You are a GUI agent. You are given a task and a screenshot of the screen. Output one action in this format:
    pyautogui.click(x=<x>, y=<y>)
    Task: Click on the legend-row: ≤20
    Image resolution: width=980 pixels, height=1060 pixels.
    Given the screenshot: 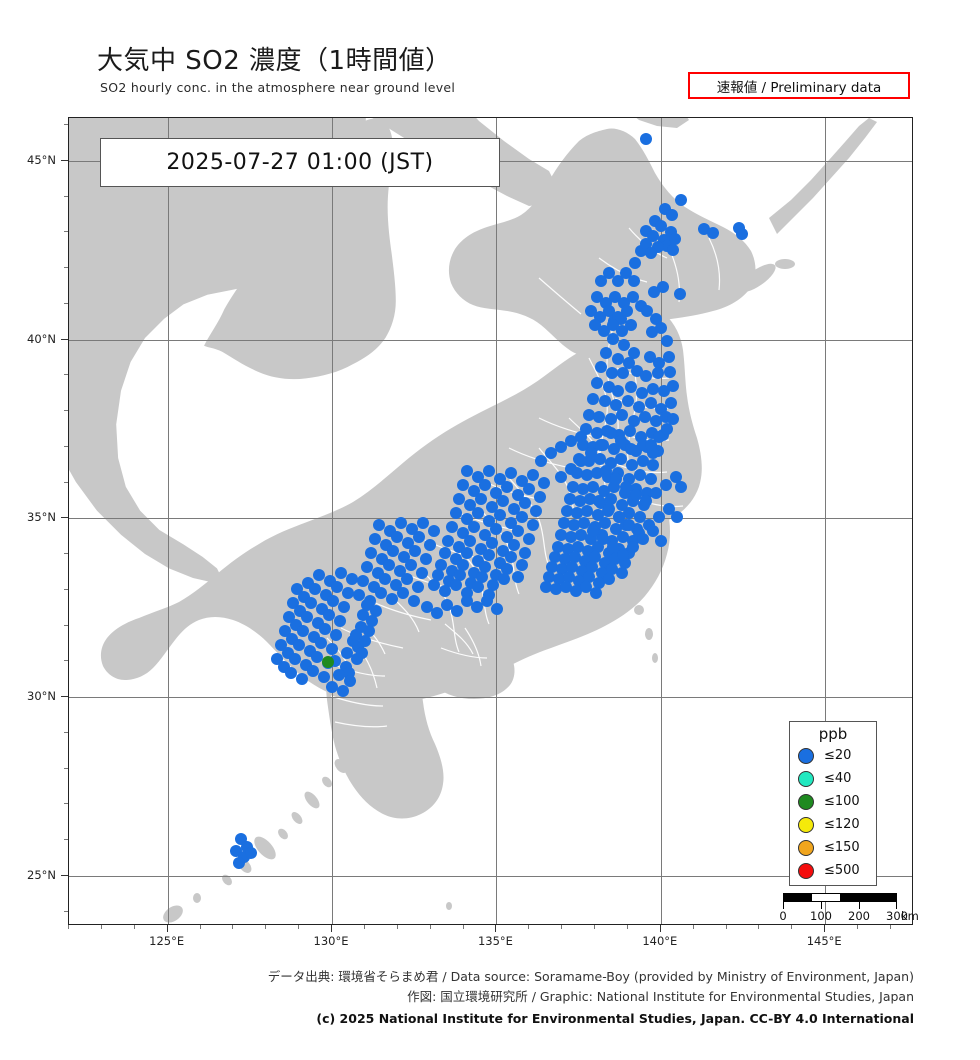 What is the action you would take?
    pyautogui.click(x=833, y=755)
    